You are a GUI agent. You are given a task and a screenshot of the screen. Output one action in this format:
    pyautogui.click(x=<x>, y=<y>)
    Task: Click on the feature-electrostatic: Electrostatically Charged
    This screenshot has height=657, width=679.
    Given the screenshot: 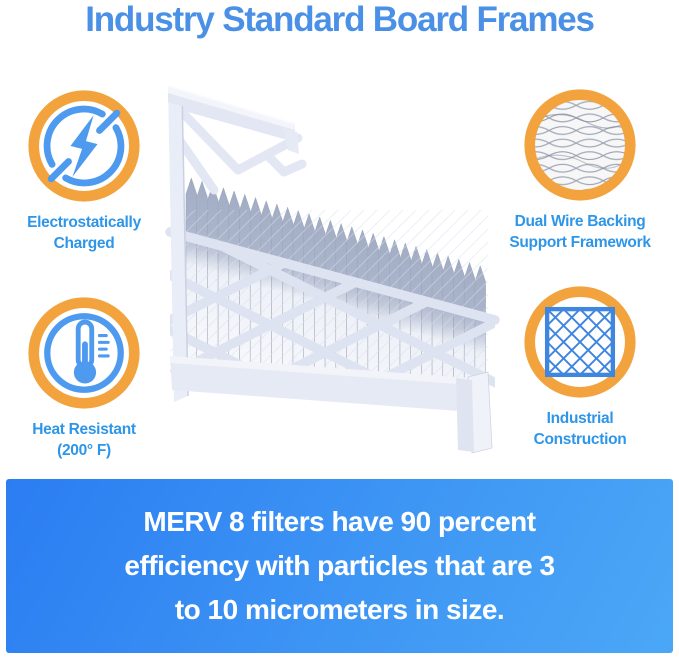 What is the action you would take?
    pyautogui.click(x=88, y=171)
    